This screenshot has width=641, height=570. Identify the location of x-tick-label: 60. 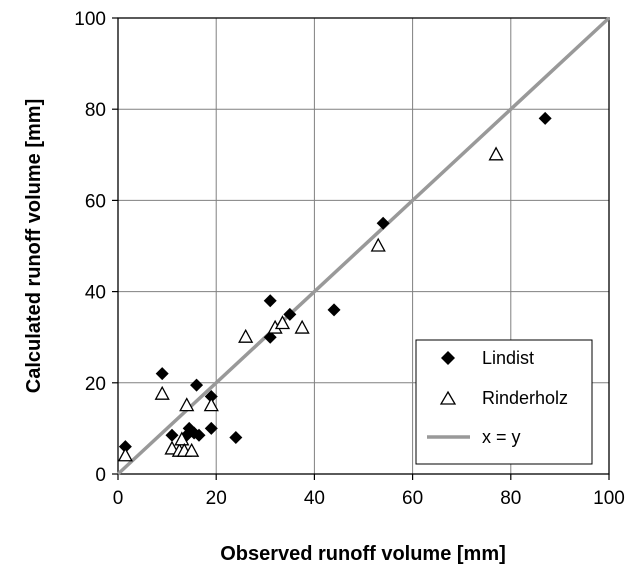
(412, 498).